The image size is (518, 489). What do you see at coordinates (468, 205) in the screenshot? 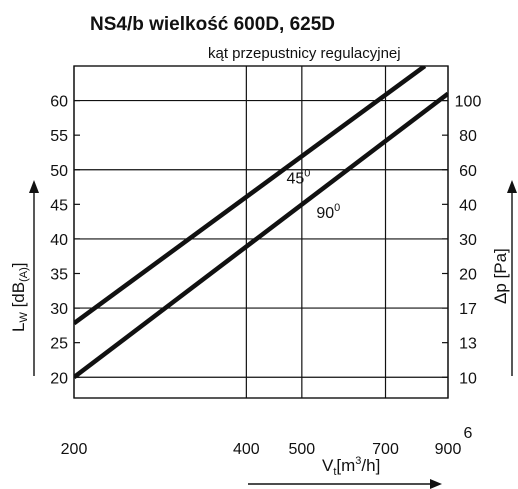
I see `y-tick-label-right: 40` at bounding box center [468, 205].